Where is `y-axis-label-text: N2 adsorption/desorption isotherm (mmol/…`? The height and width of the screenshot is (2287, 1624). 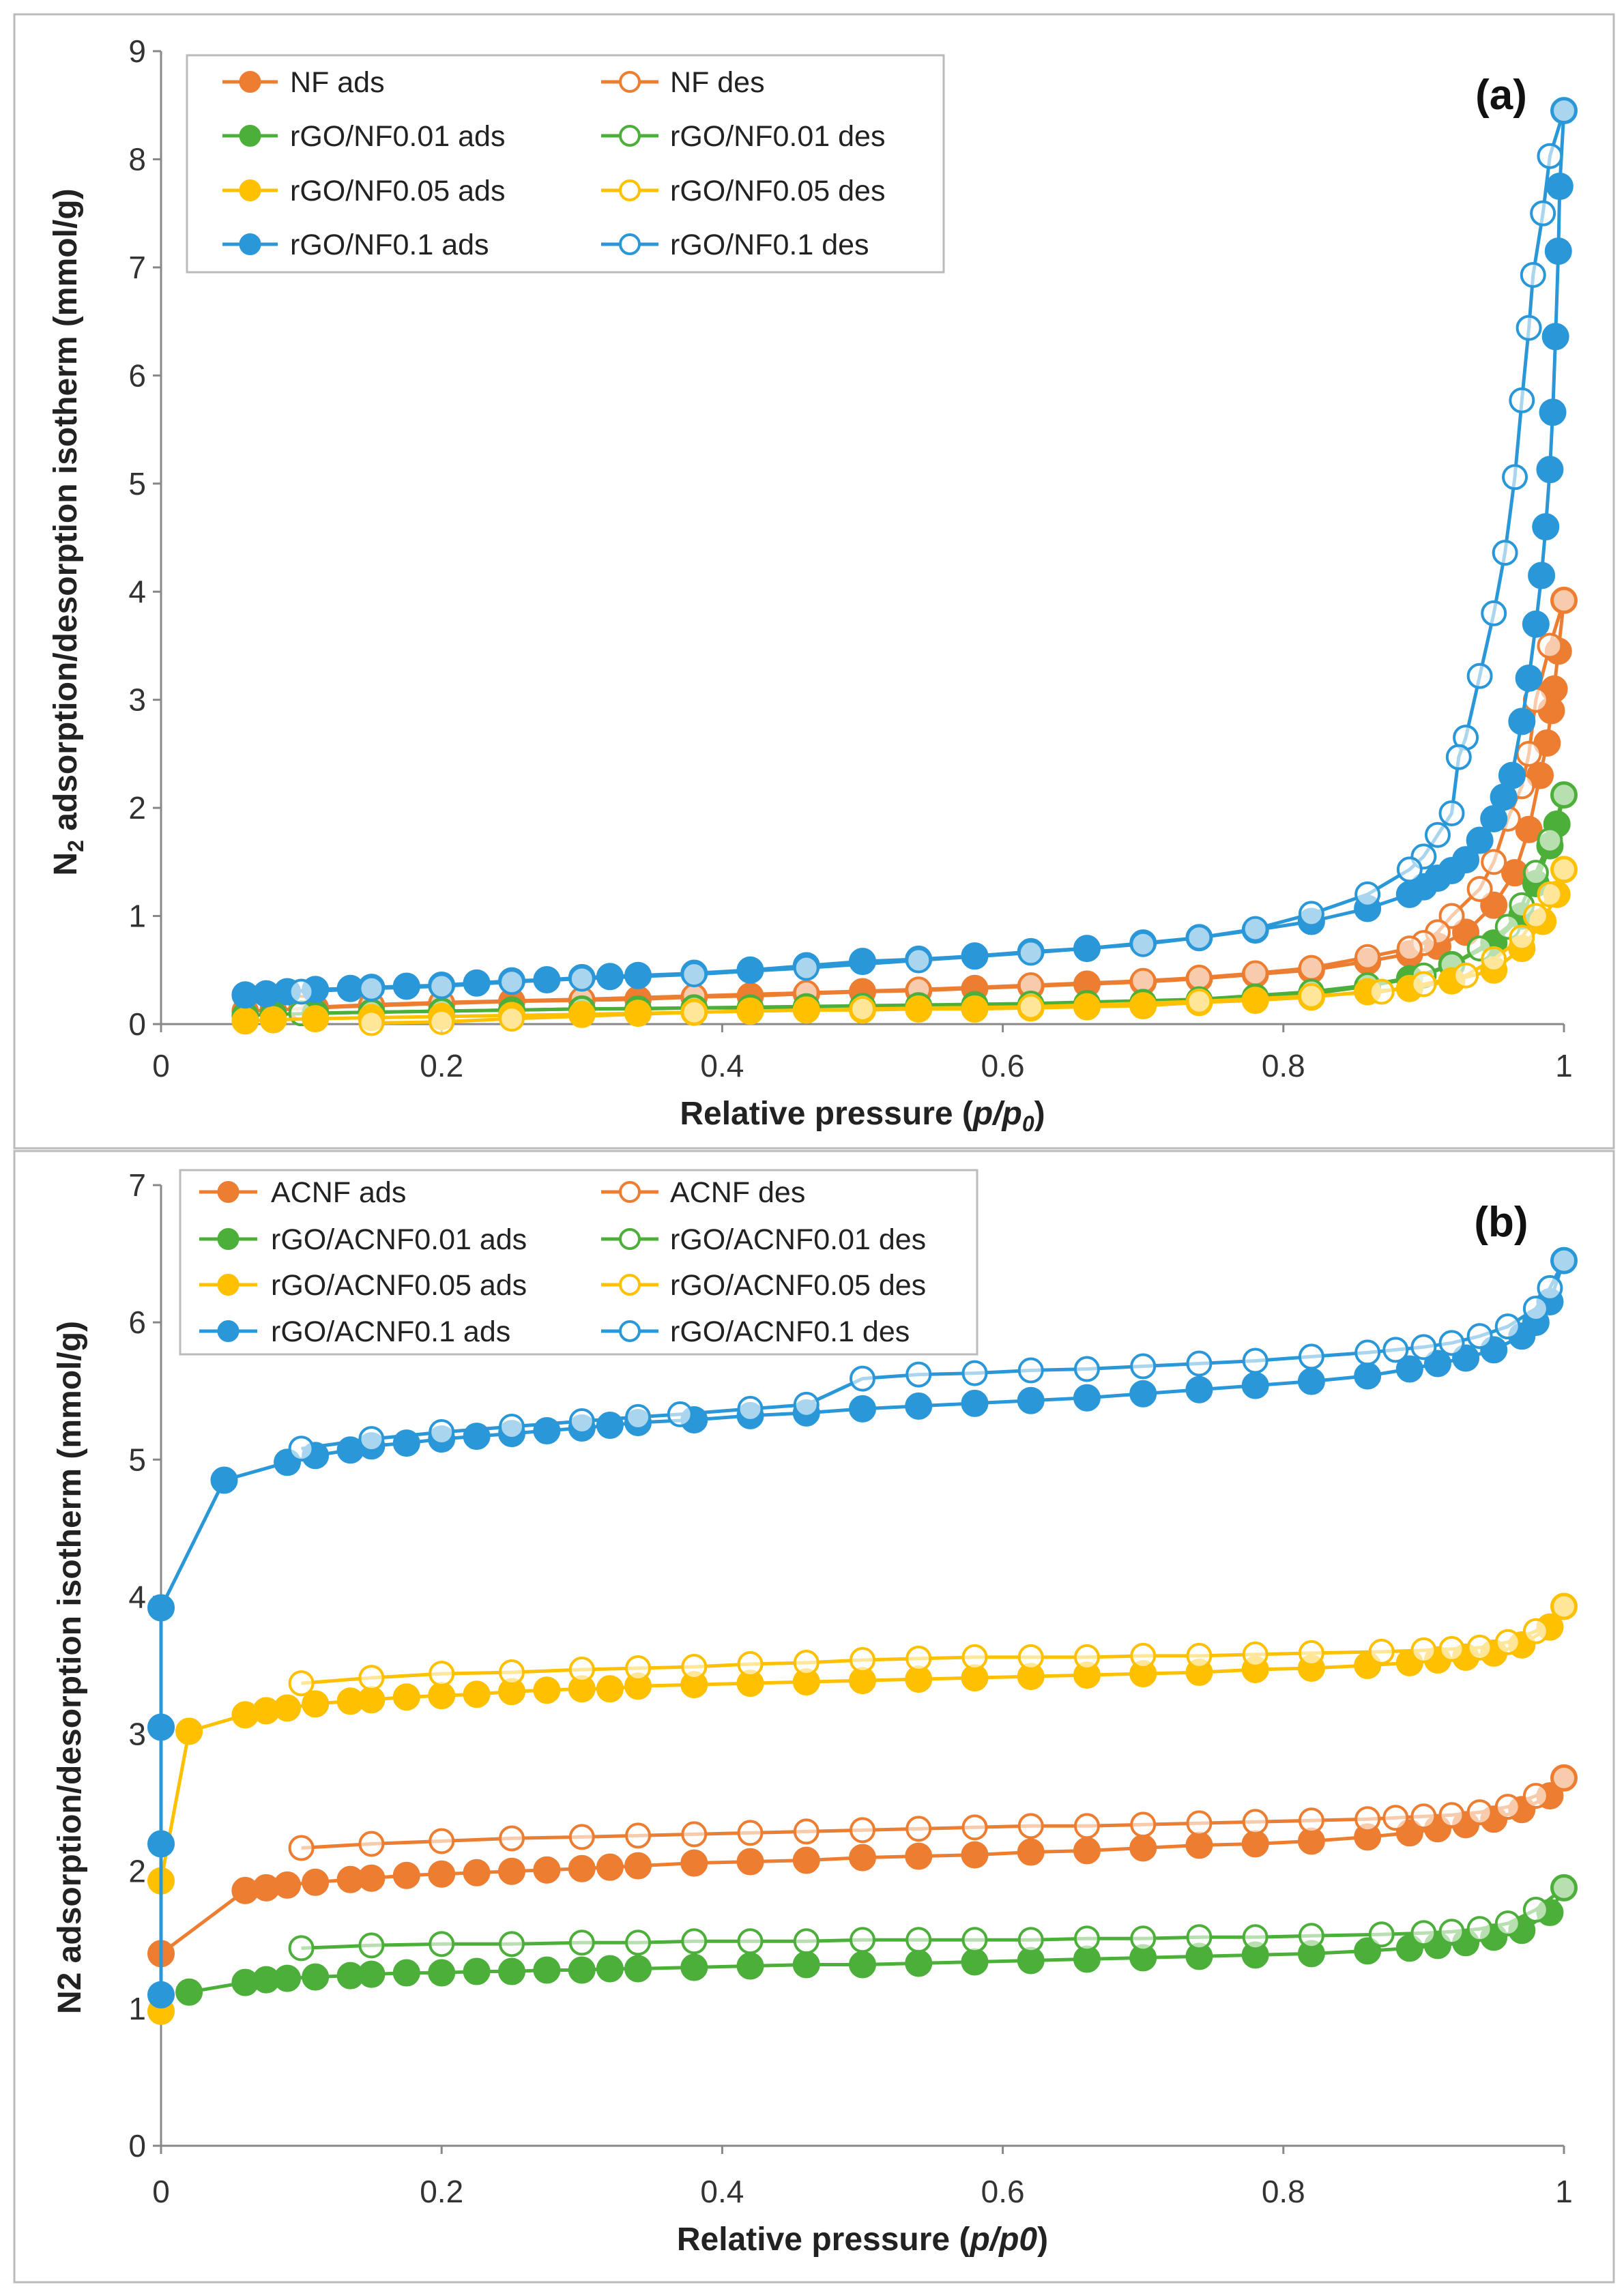
y-axis-label-text: N2 adsorption/desorption isotherm (mmol/… is located at coordinates (70, 1667).